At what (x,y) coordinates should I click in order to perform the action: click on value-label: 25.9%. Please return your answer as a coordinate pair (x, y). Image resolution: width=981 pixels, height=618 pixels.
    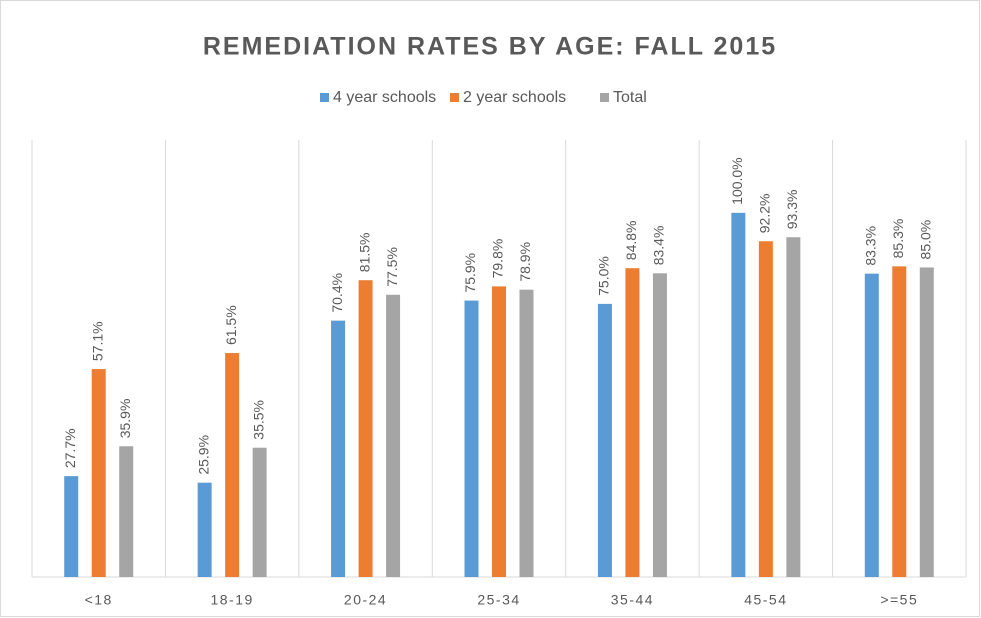
    Looking at the image, I should click on (203, 455).